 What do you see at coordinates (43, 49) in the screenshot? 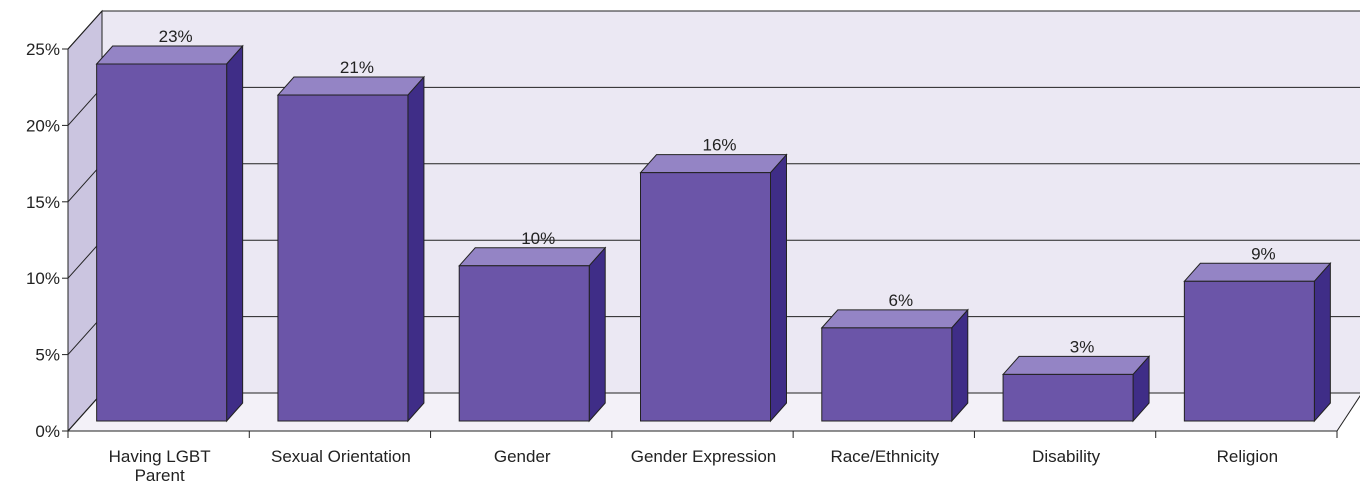
I see `y-tick-label: 25%` at bounding box center [43, 49].